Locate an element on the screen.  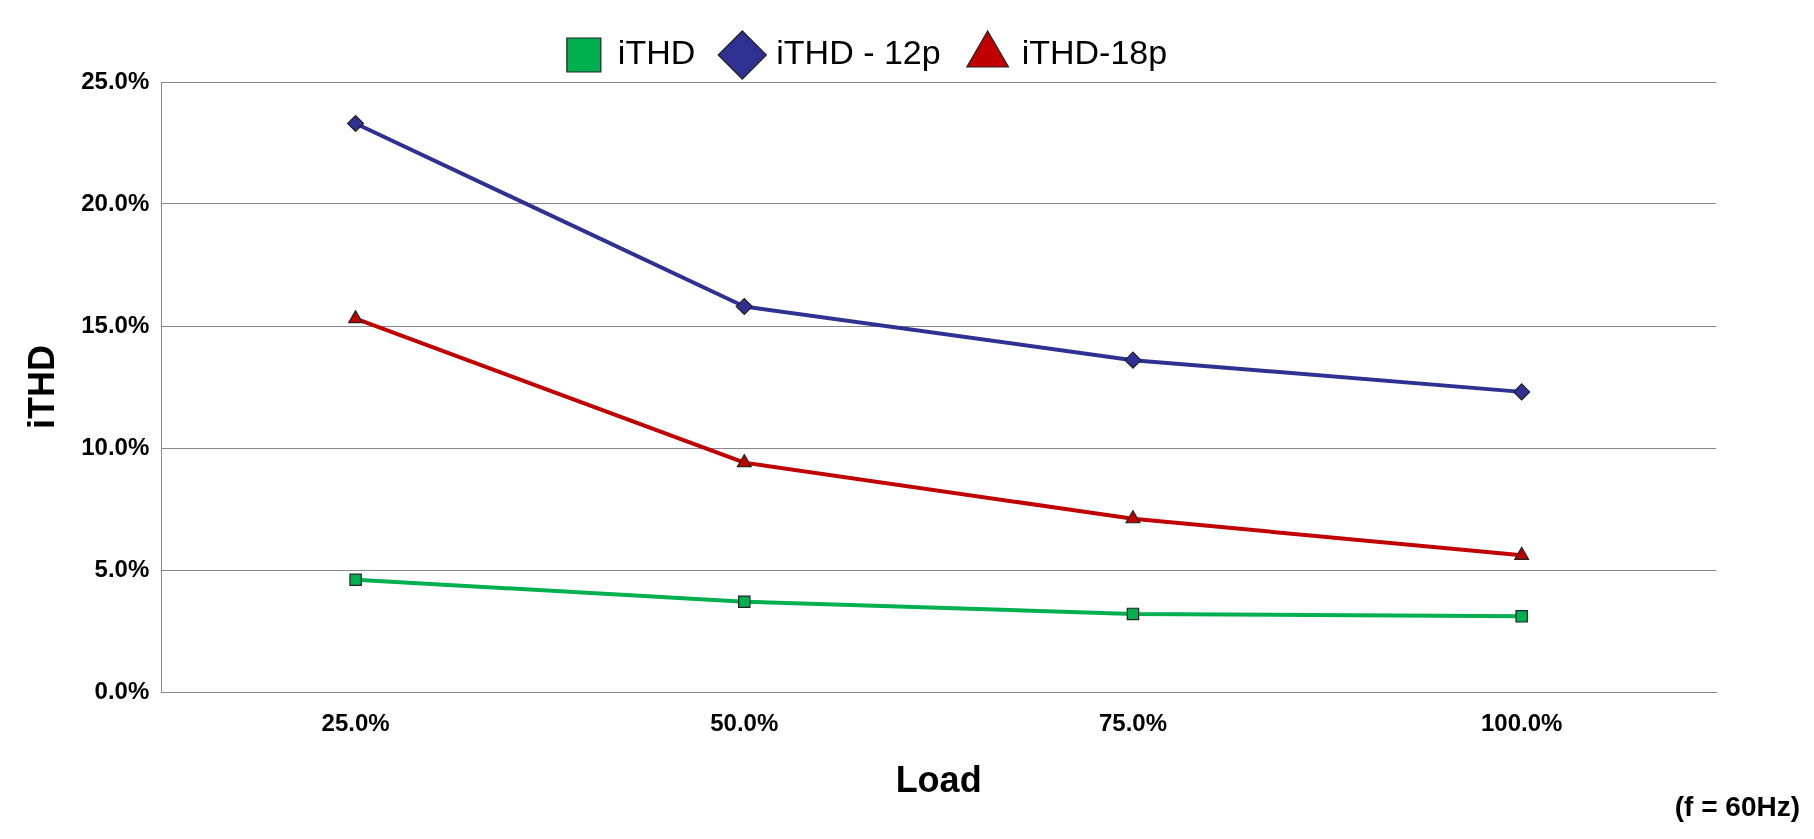
x-tick-label: 100.0% is located at coordinates (1521, 723).